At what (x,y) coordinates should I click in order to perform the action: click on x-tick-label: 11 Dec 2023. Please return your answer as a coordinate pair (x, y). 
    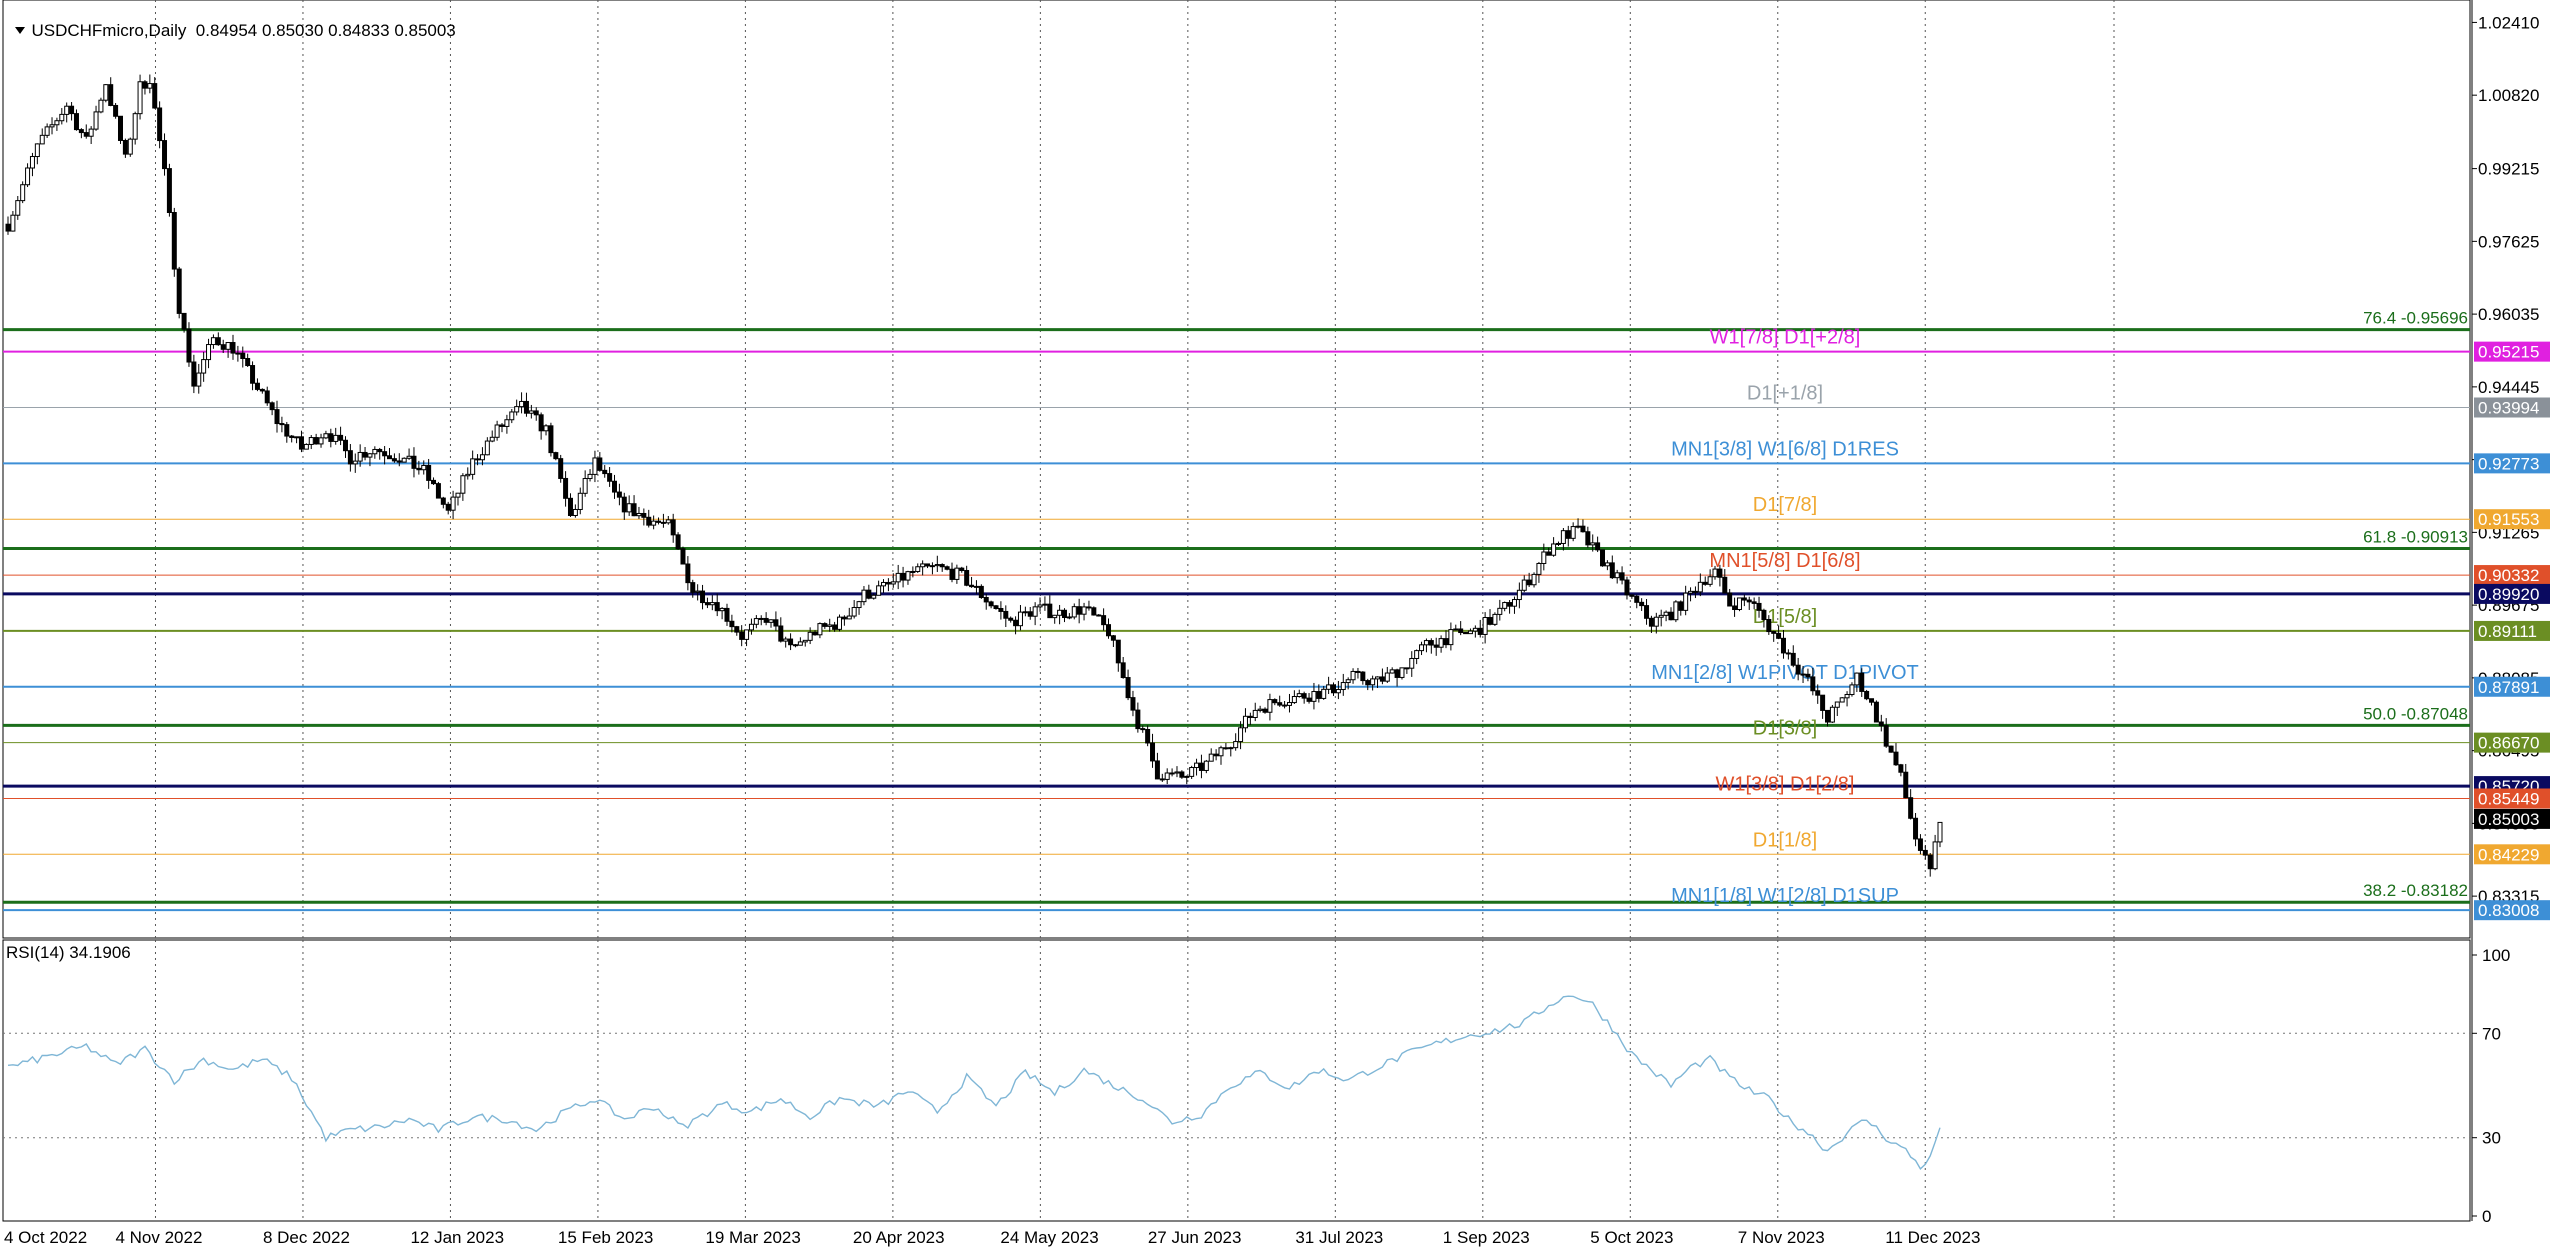
    Looking at the image, I should click on (1932, 1237).